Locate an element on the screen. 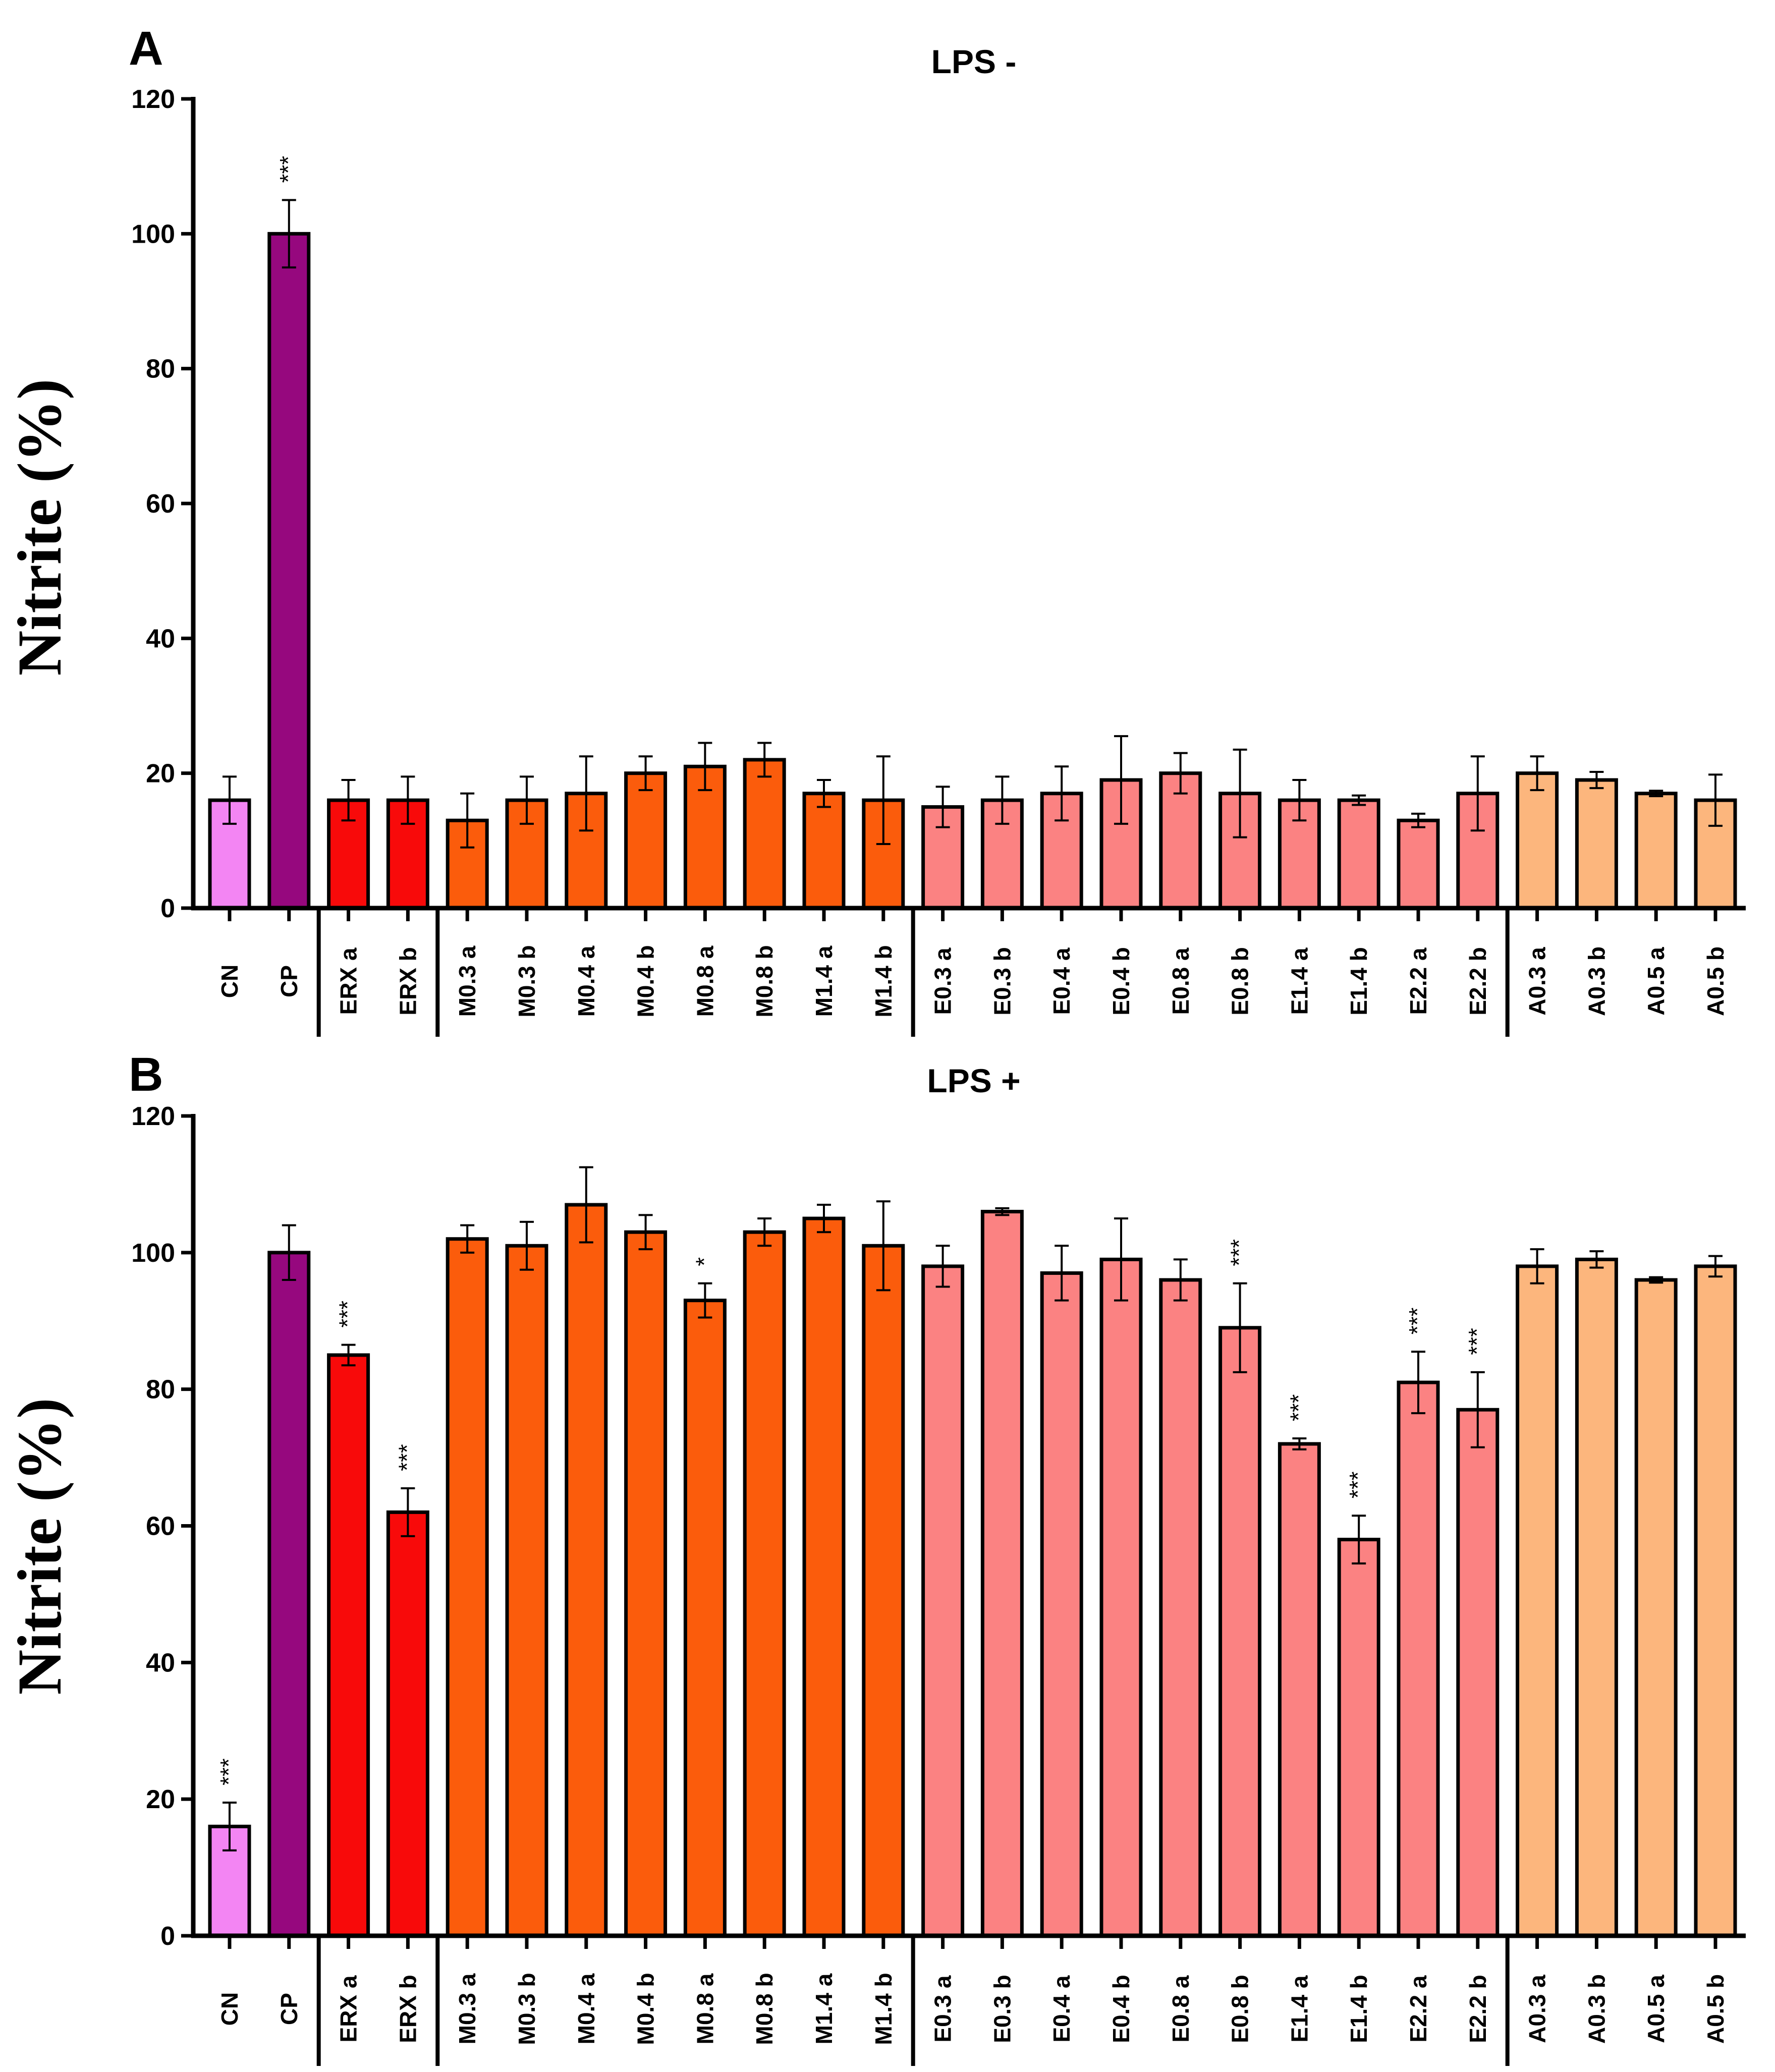 This screenshot has width=1775, height=2072. bar-a0-3-b is located at coordinates (1597, 1597).